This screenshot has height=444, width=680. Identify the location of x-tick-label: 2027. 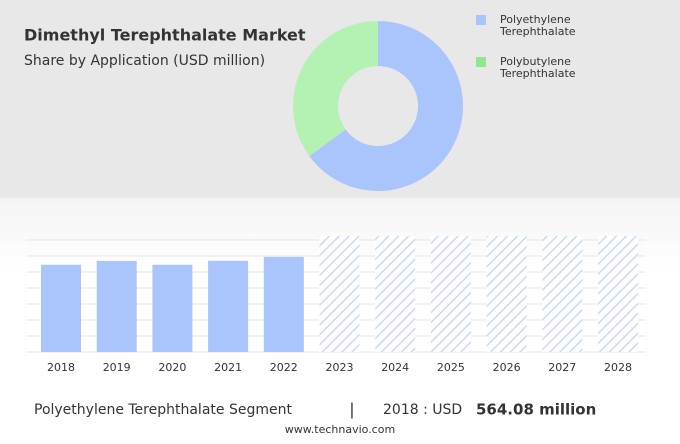
(562, 367).